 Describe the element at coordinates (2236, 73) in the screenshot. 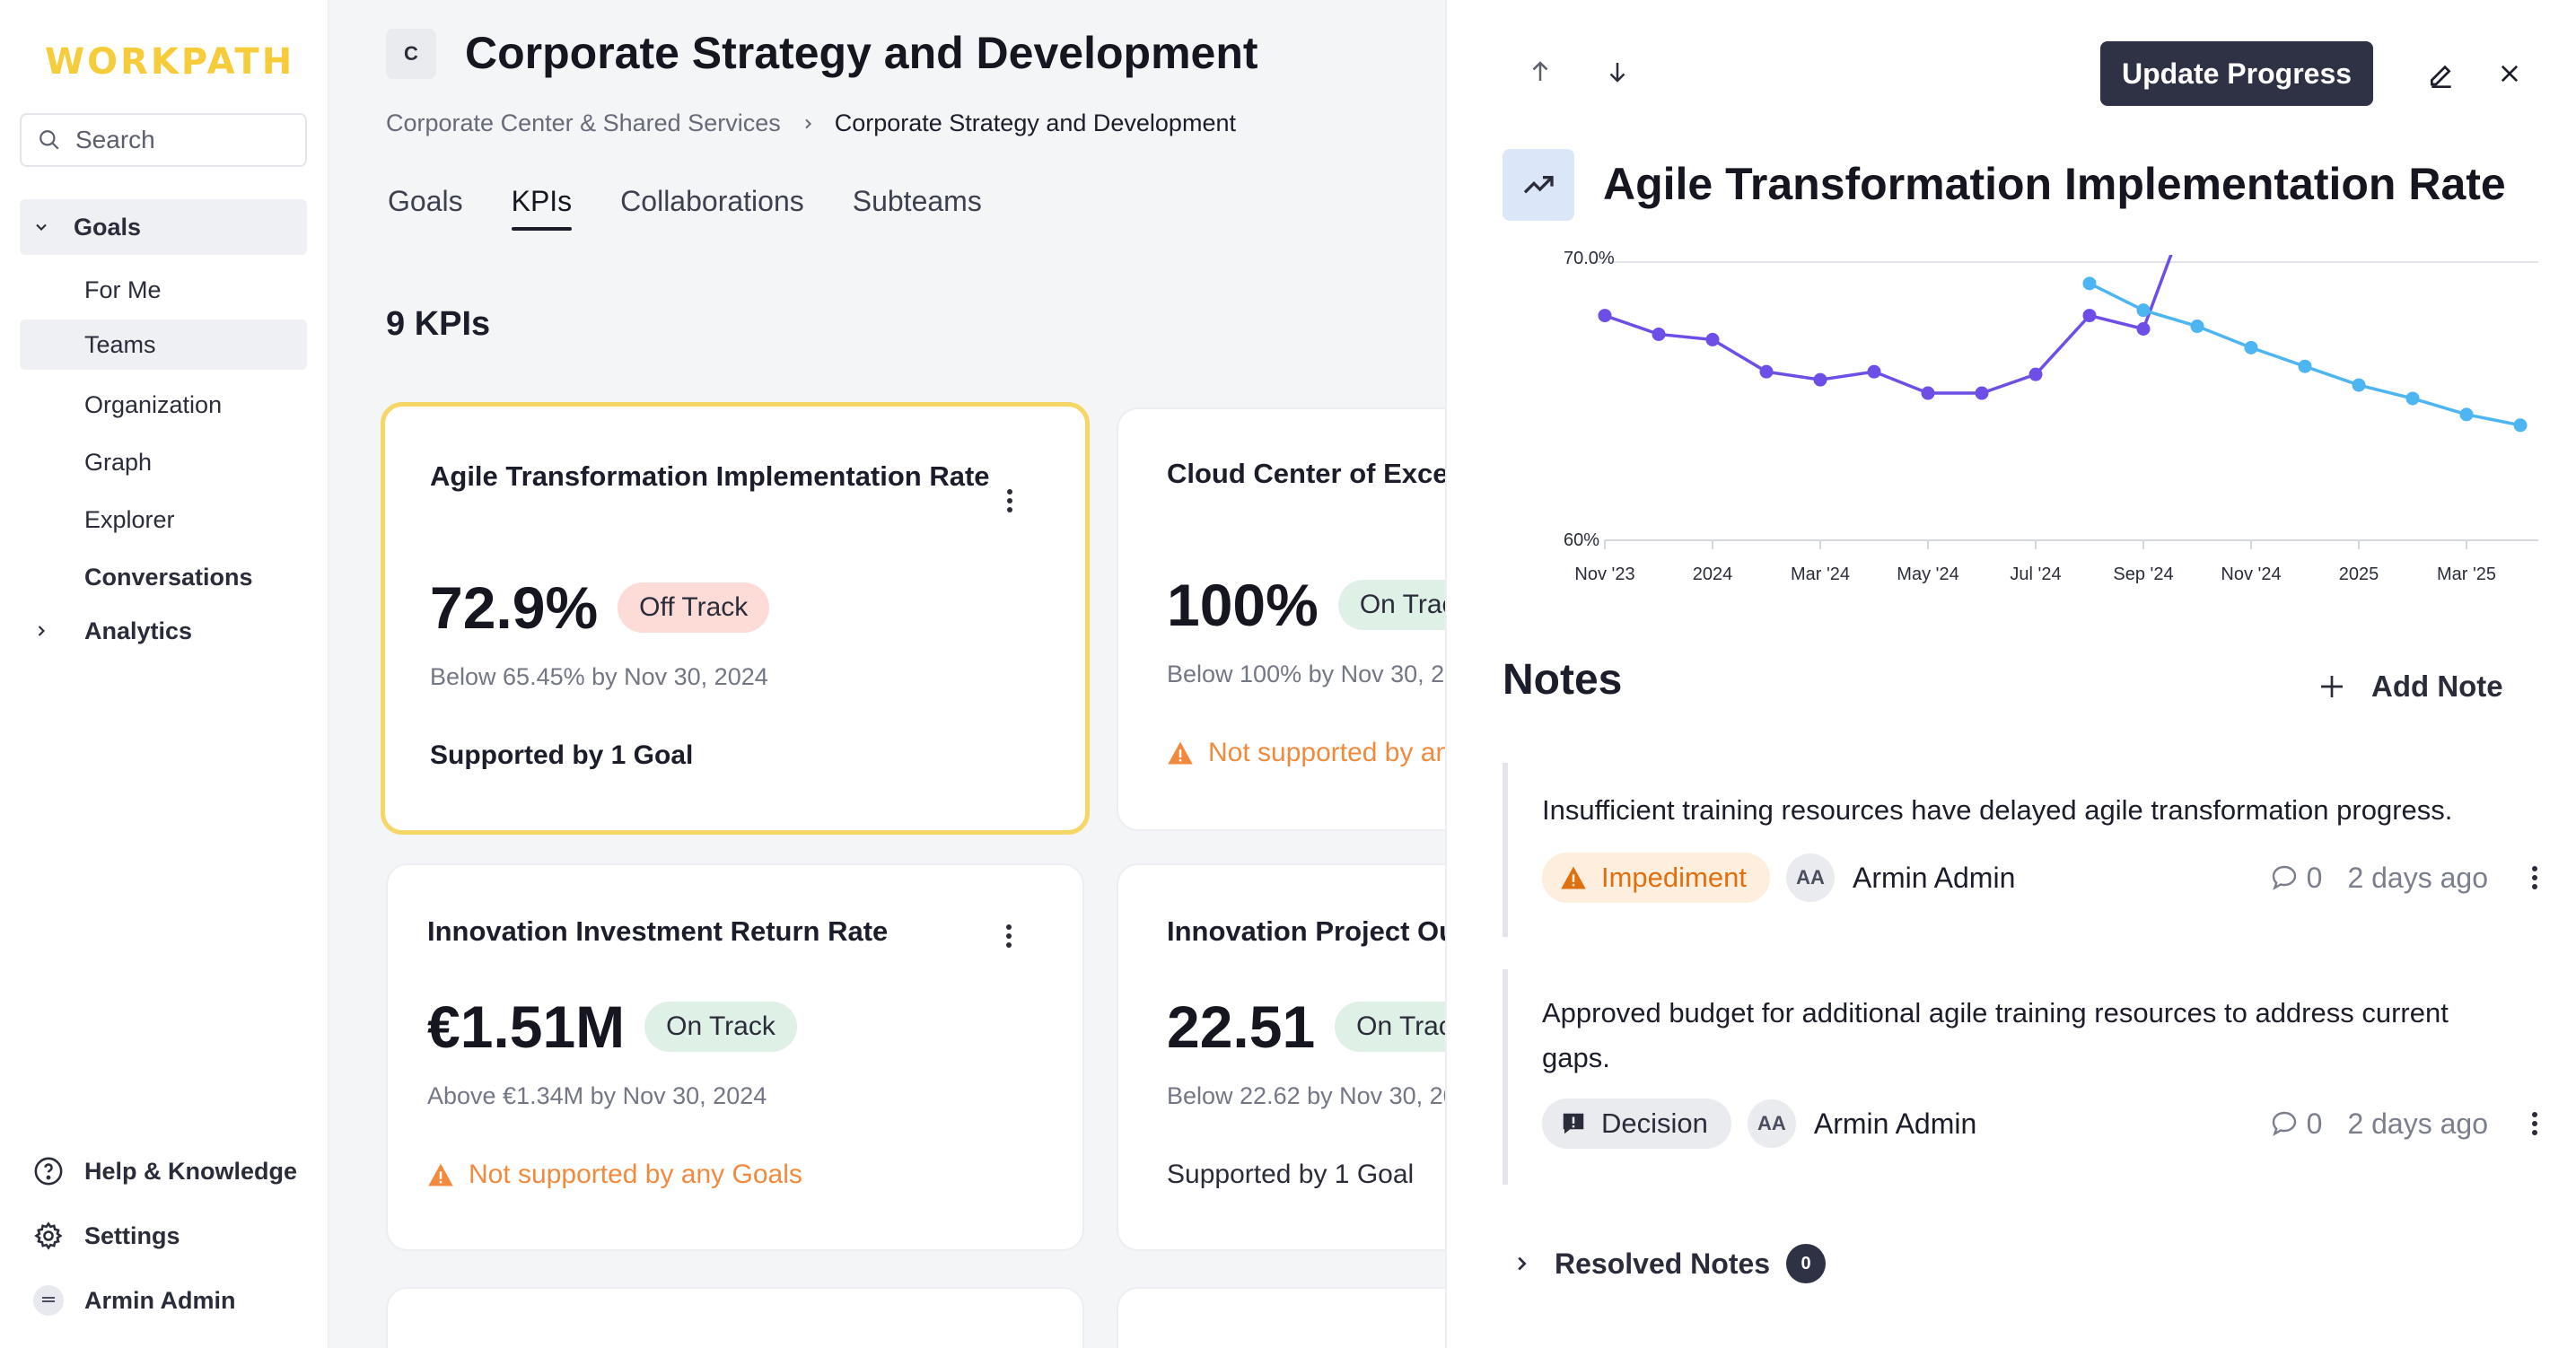

I see `update-progress-button: Update Progress` at that location.